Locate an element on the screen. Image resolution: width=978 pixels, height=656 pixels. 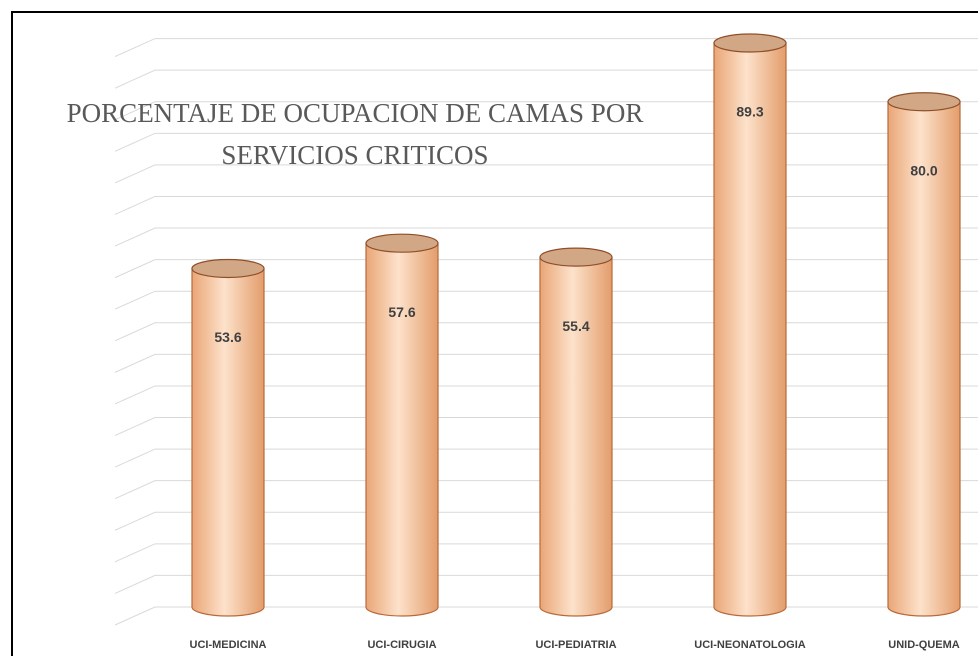
x-tick-label: UCI-NEONATOLOGIA is located at coordinates (749, 645).